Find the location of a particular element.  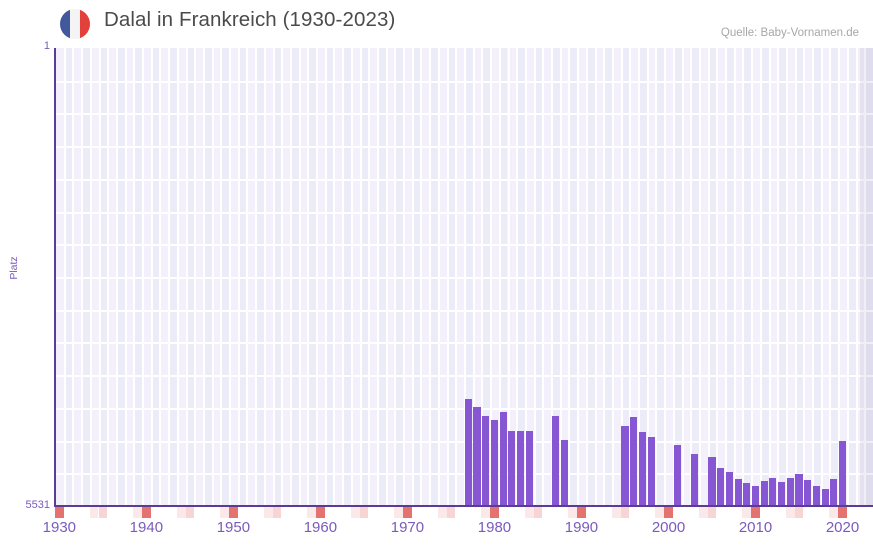

bar-2006 is located at coordinates (721, 486).